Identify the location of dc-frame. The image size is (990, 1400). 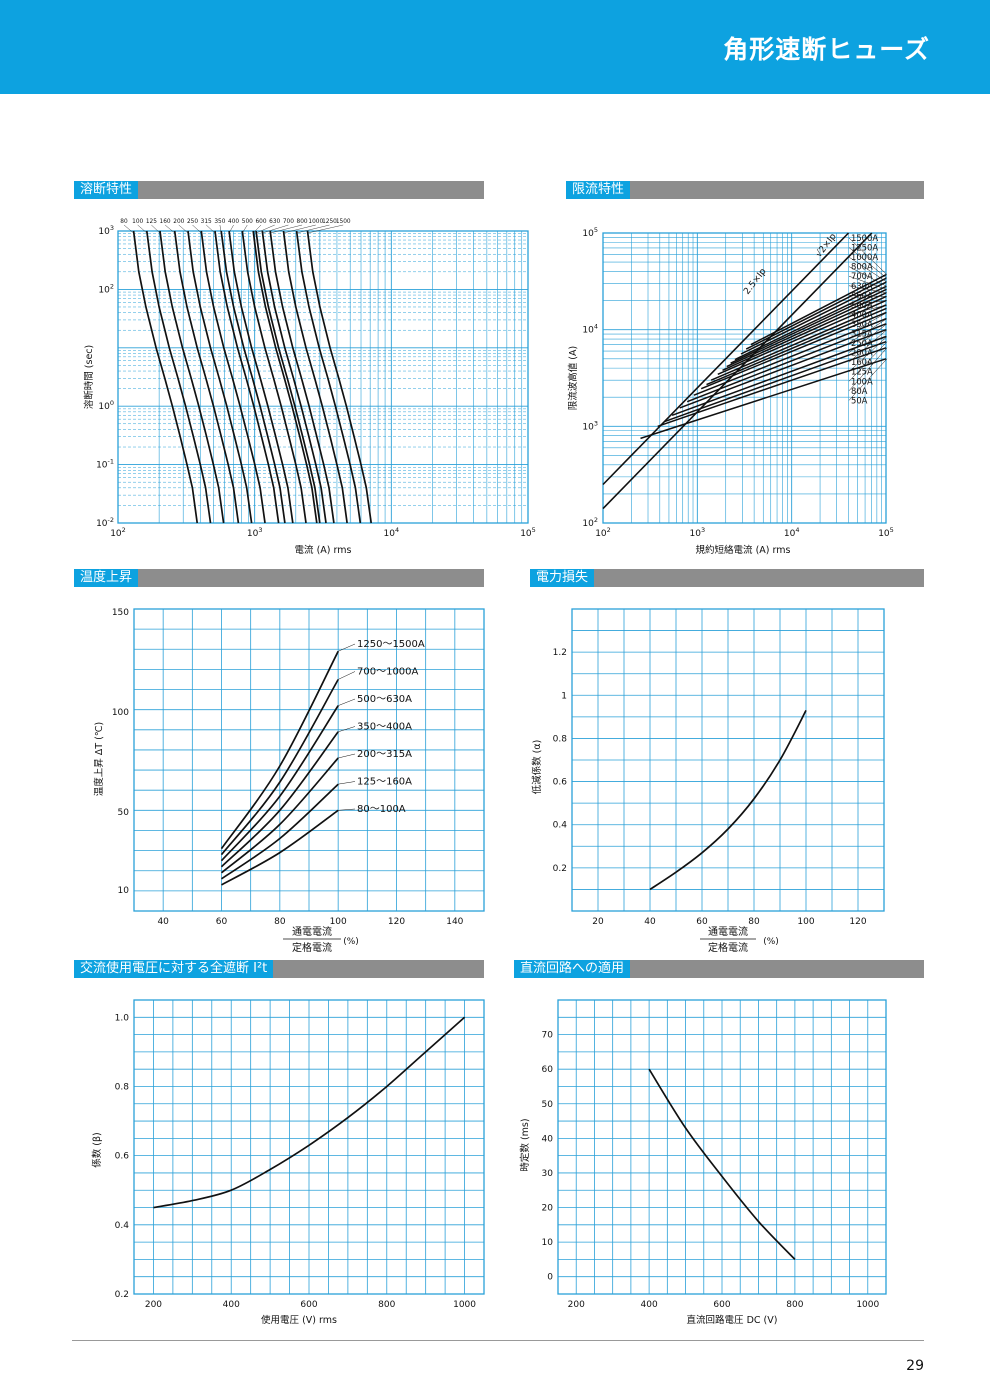
(722, 1147).